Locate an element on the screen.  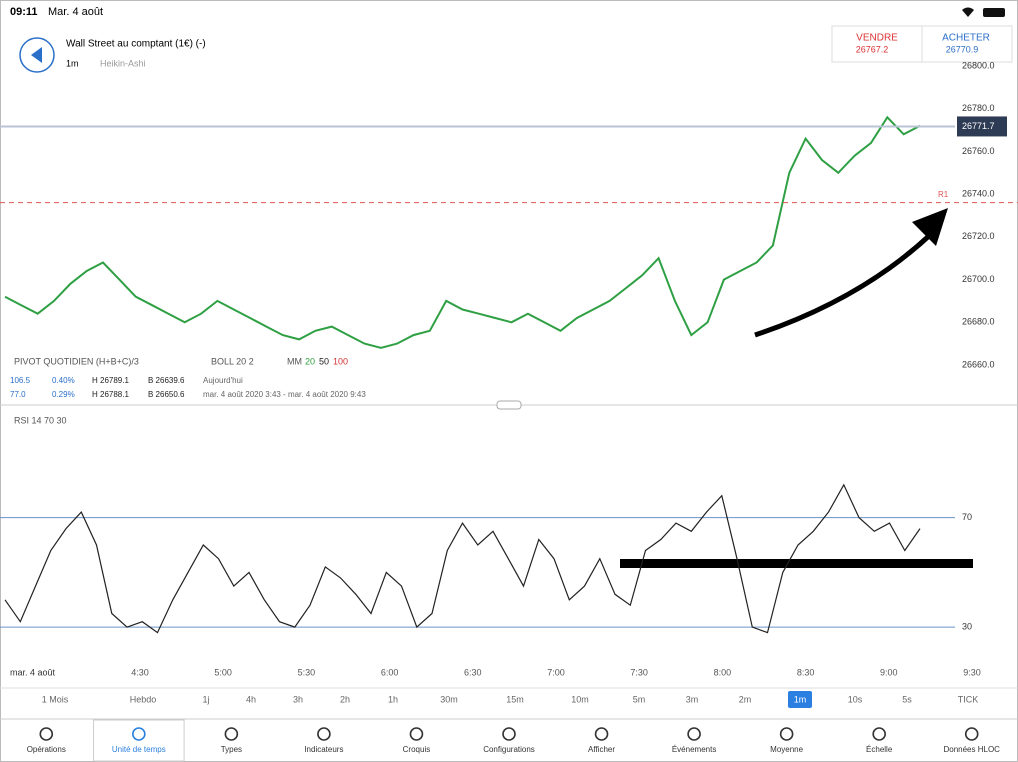
timeframe-option: 3m is located at coordinates (692, 699).